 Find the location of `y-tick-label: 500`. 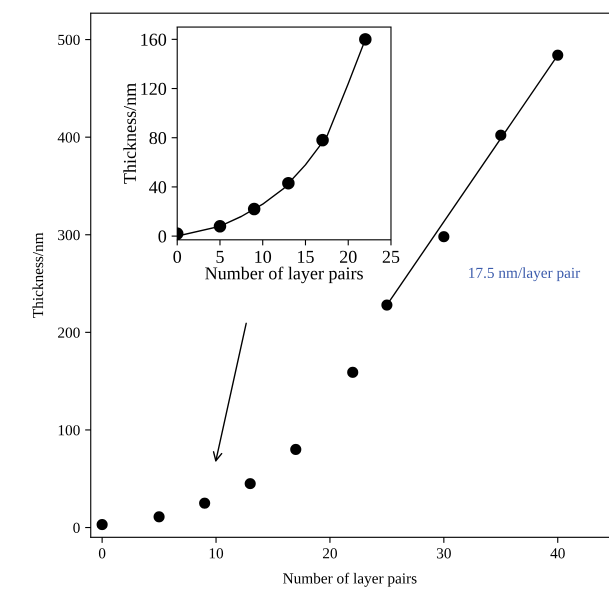

y-tick-label: 500 is located at coordinates (69, 40).